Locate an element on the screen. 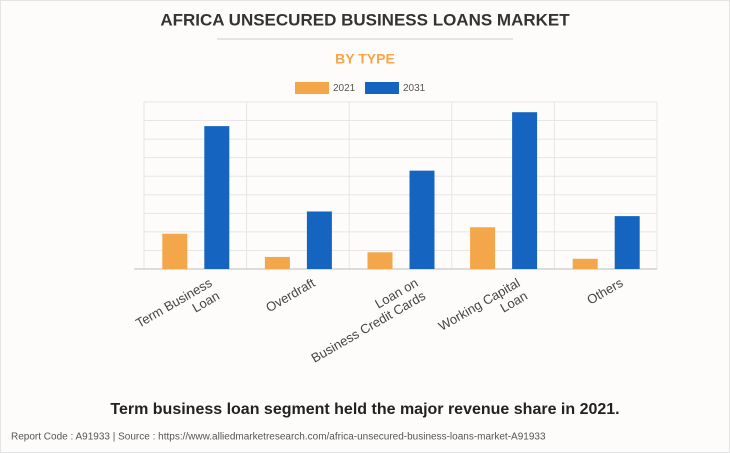 The image size is (730, 453). subtitle: BY TYPE is located at coordinates (365, 59).